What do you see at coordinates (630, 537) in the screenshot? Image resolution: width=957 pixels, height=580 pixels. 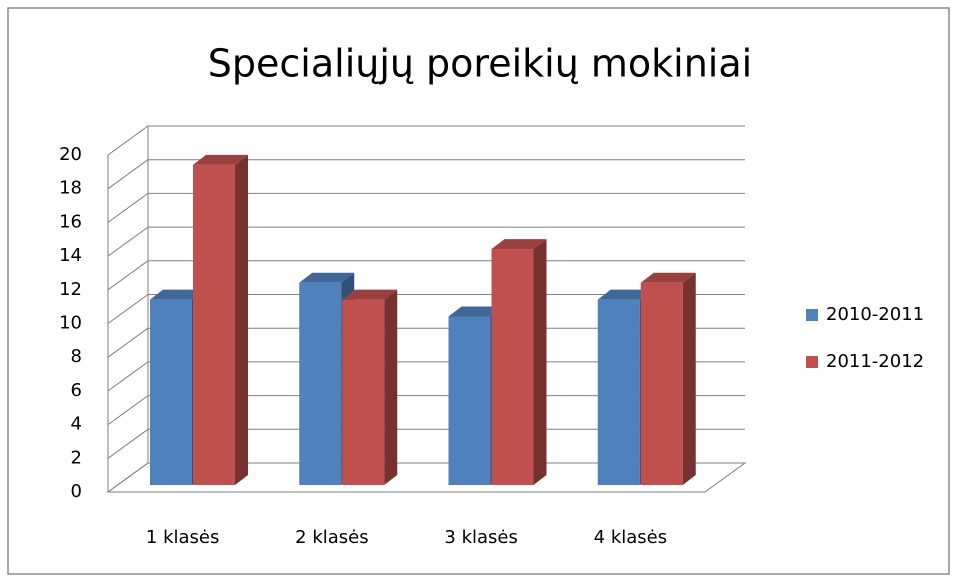 I see `x-tick-label: 4 klasės` at bounding box center [630, 537].